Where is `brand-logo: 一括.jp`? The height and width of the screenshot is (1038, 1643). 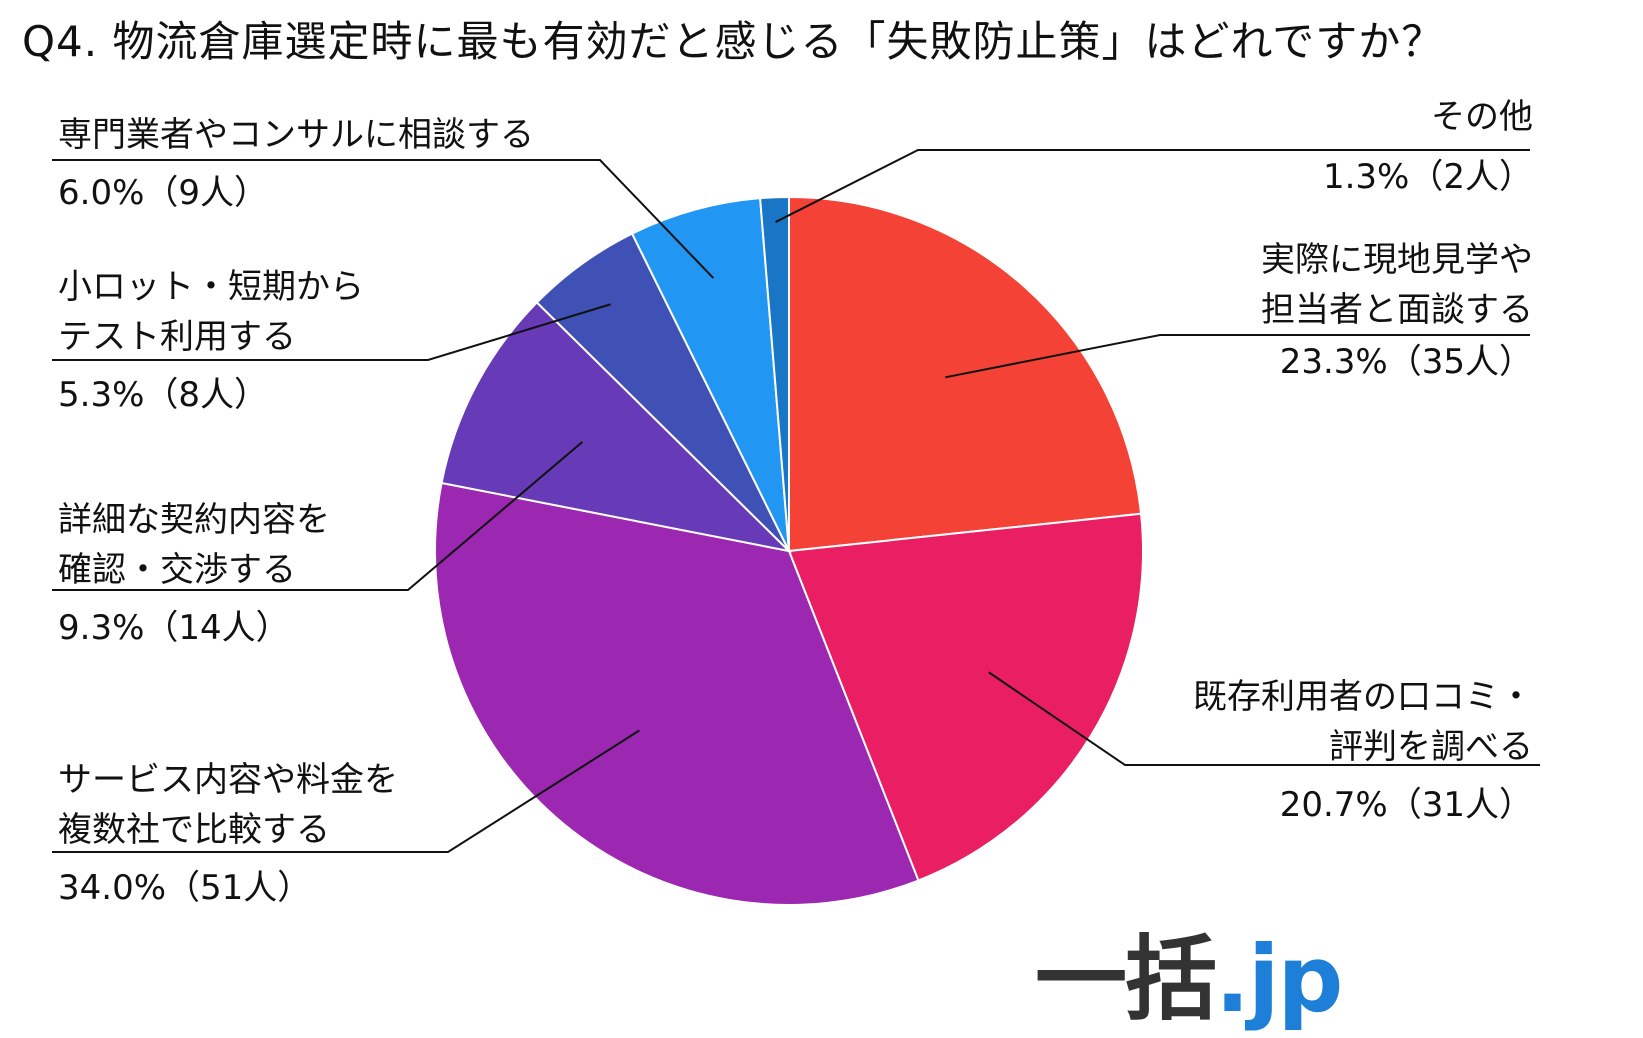
brand-logo: 一括.jp is located at coordinates (1189, 971).